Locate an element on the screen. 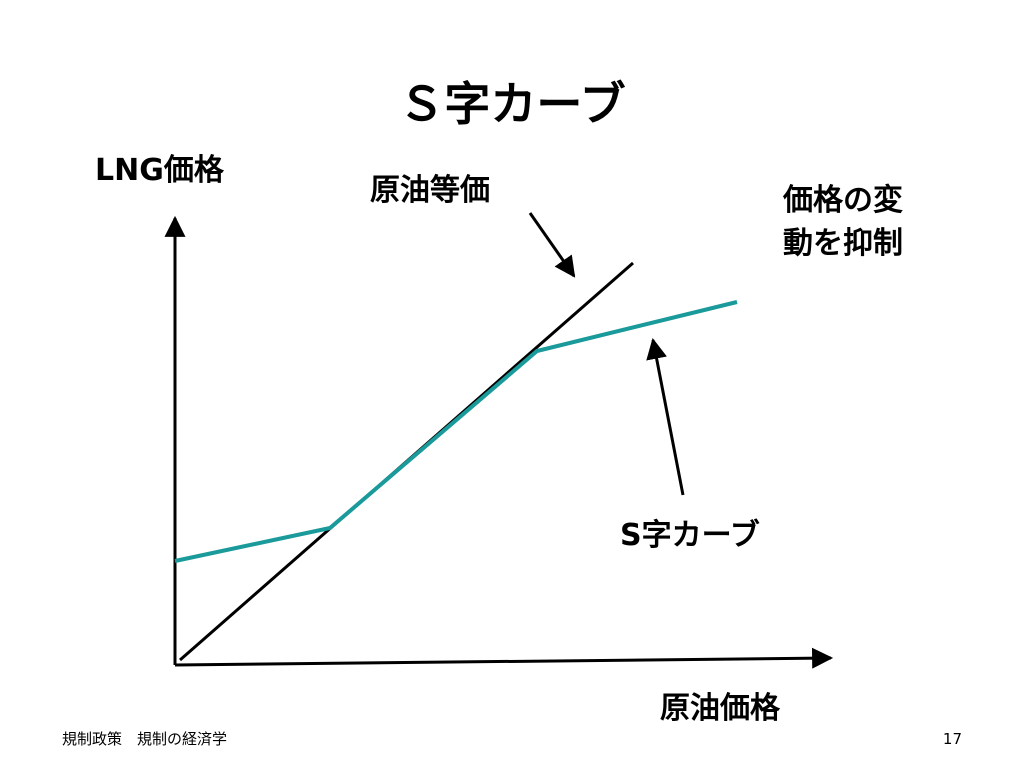  x-axis-label: 原油価格 is located at coordinates (720, 708).